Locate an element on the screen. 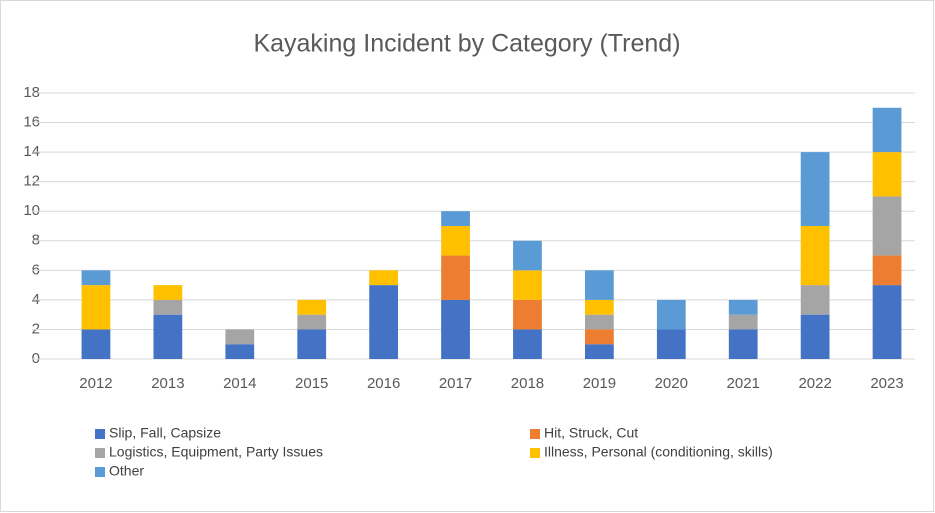 The height and width of the screenshot is (513, 935). y-tick-label: 14 is located at coordinates (31, 151).